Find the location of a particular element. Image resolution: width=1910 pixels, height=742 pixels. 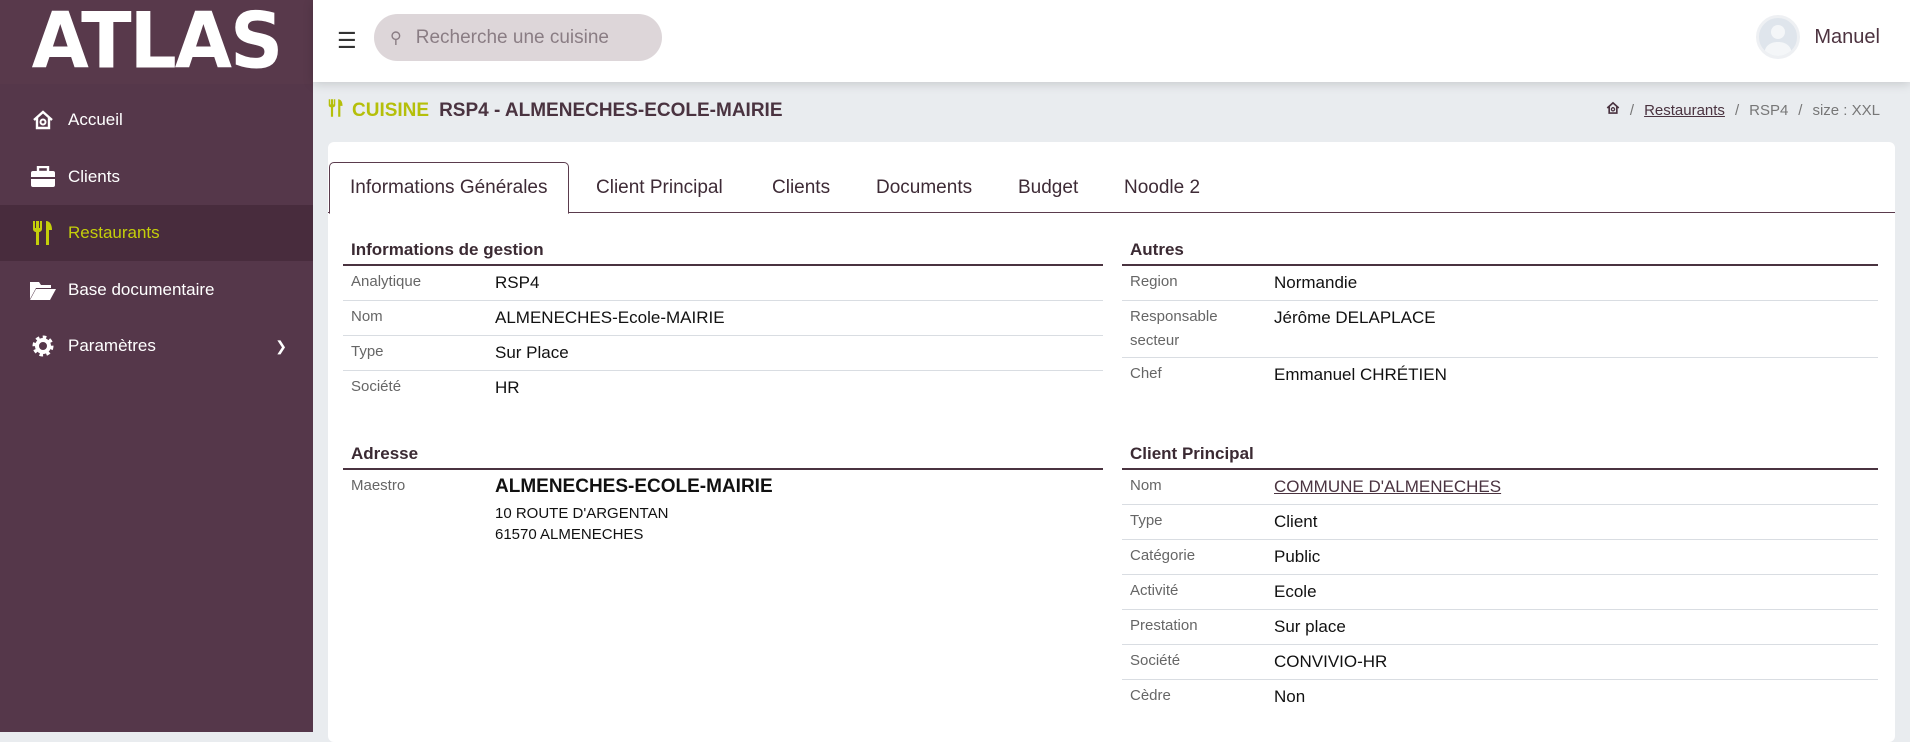

sidebar-item-clients: Clients is located at coordinates (156, 177).